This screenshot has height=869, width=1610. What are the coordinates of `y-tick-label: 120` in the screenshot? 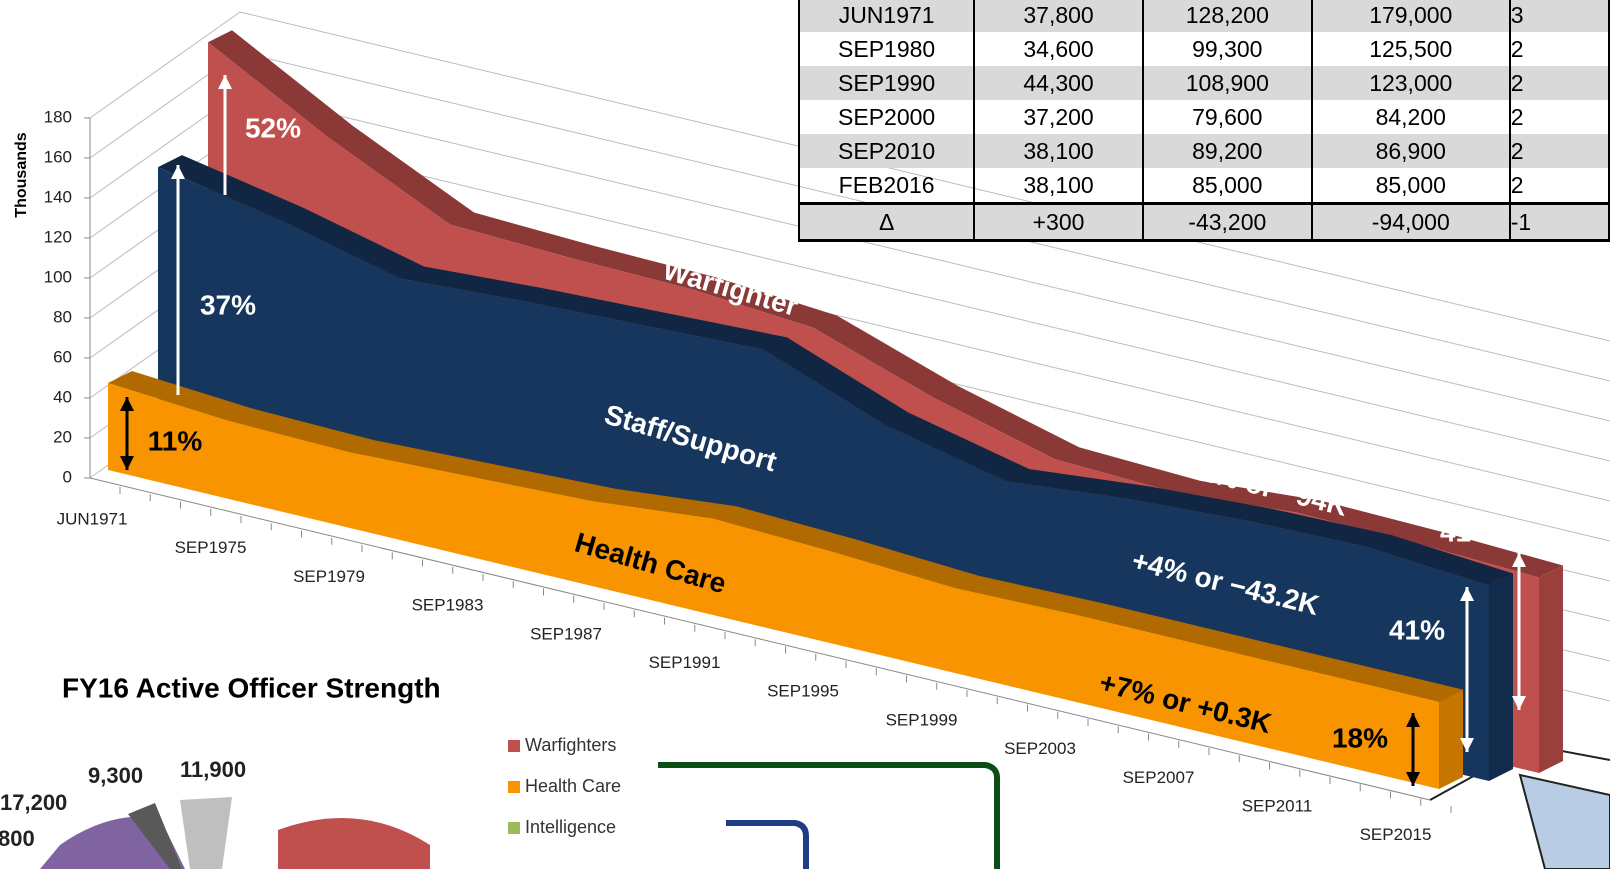 It's located at (58, 236).